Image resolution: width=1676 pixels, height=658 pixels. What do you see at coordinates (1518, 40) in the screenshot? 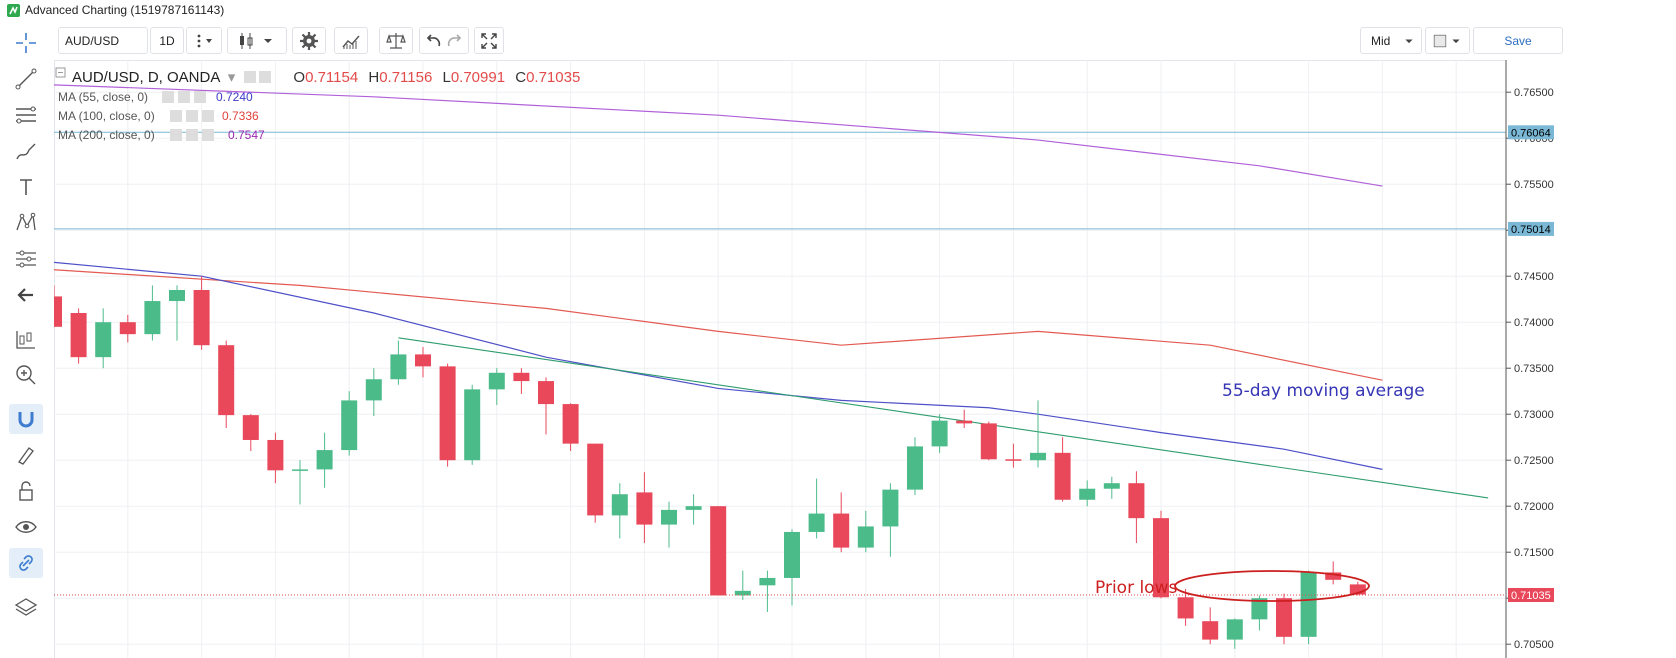
I see `save-button: Save` at bounding box center [1518, 40].